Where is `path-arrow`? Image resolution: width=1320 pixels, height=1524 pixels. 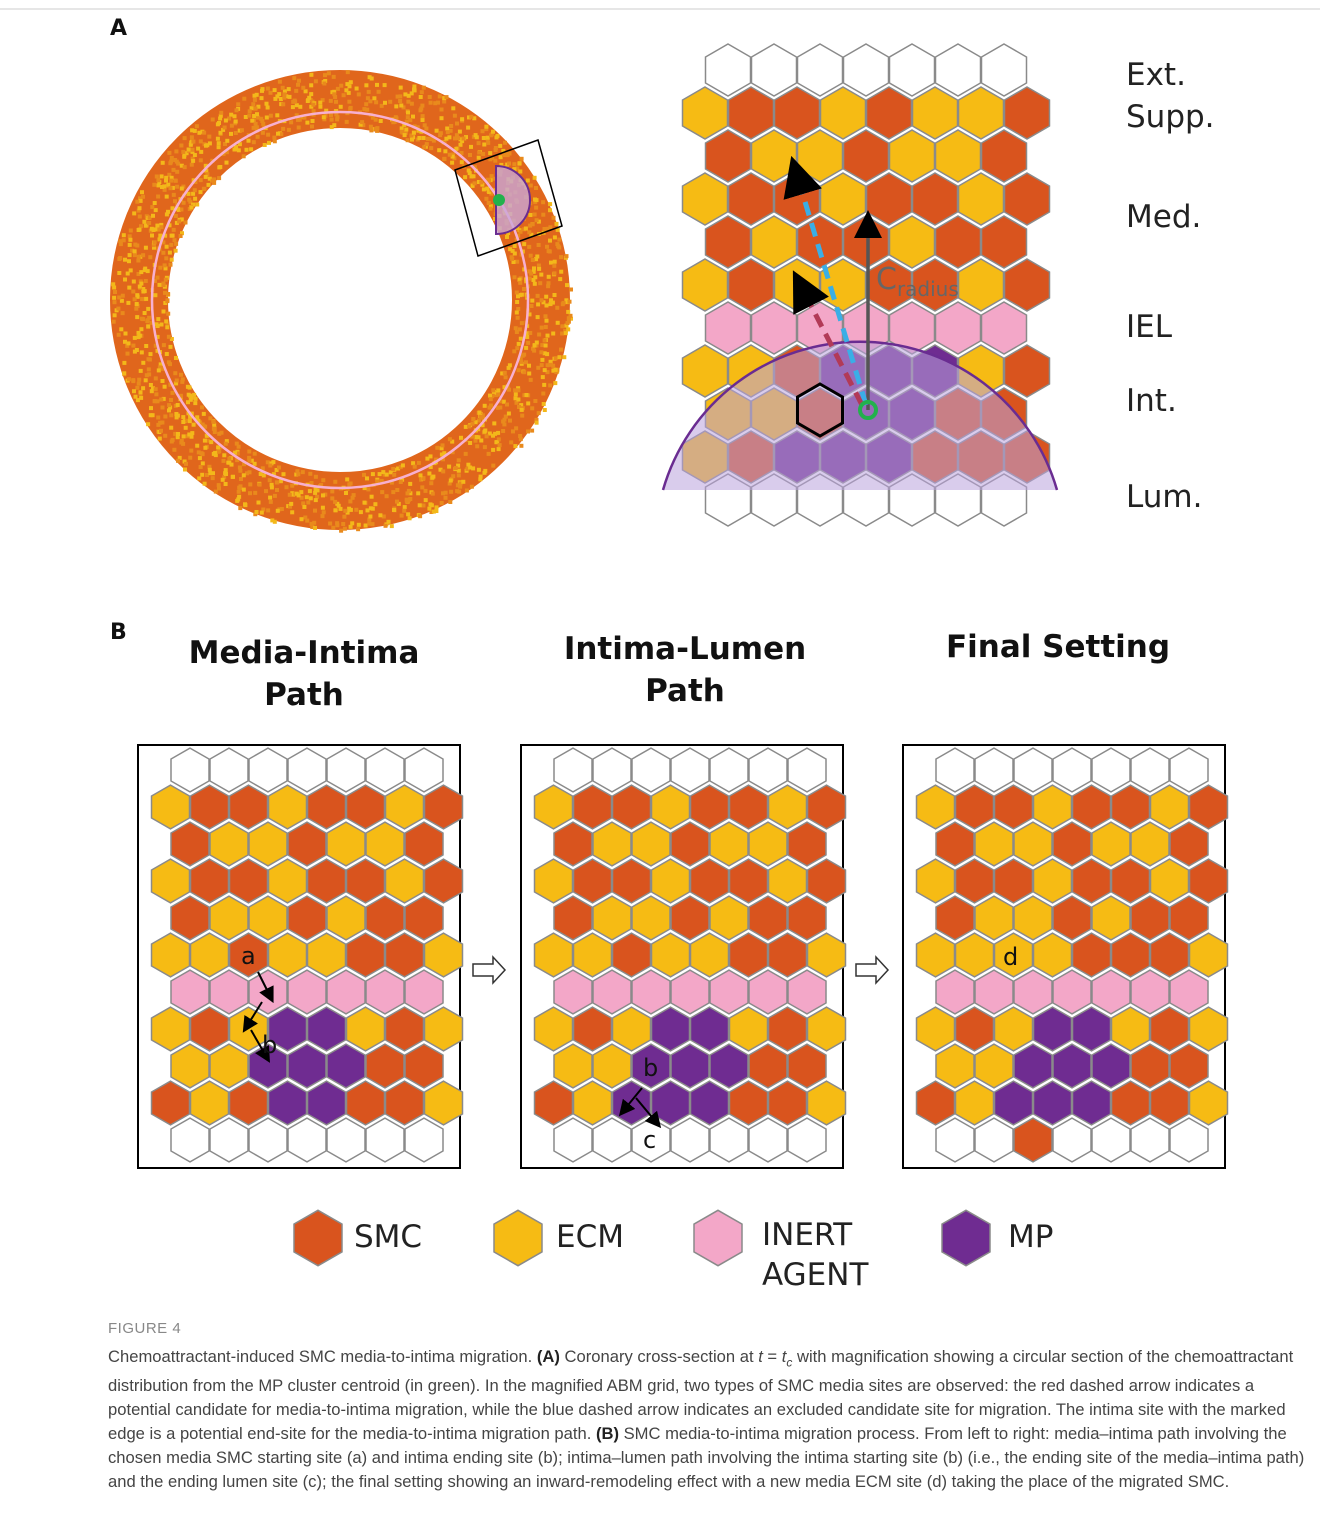
path-arrow is located at coordinates (260, 1046).